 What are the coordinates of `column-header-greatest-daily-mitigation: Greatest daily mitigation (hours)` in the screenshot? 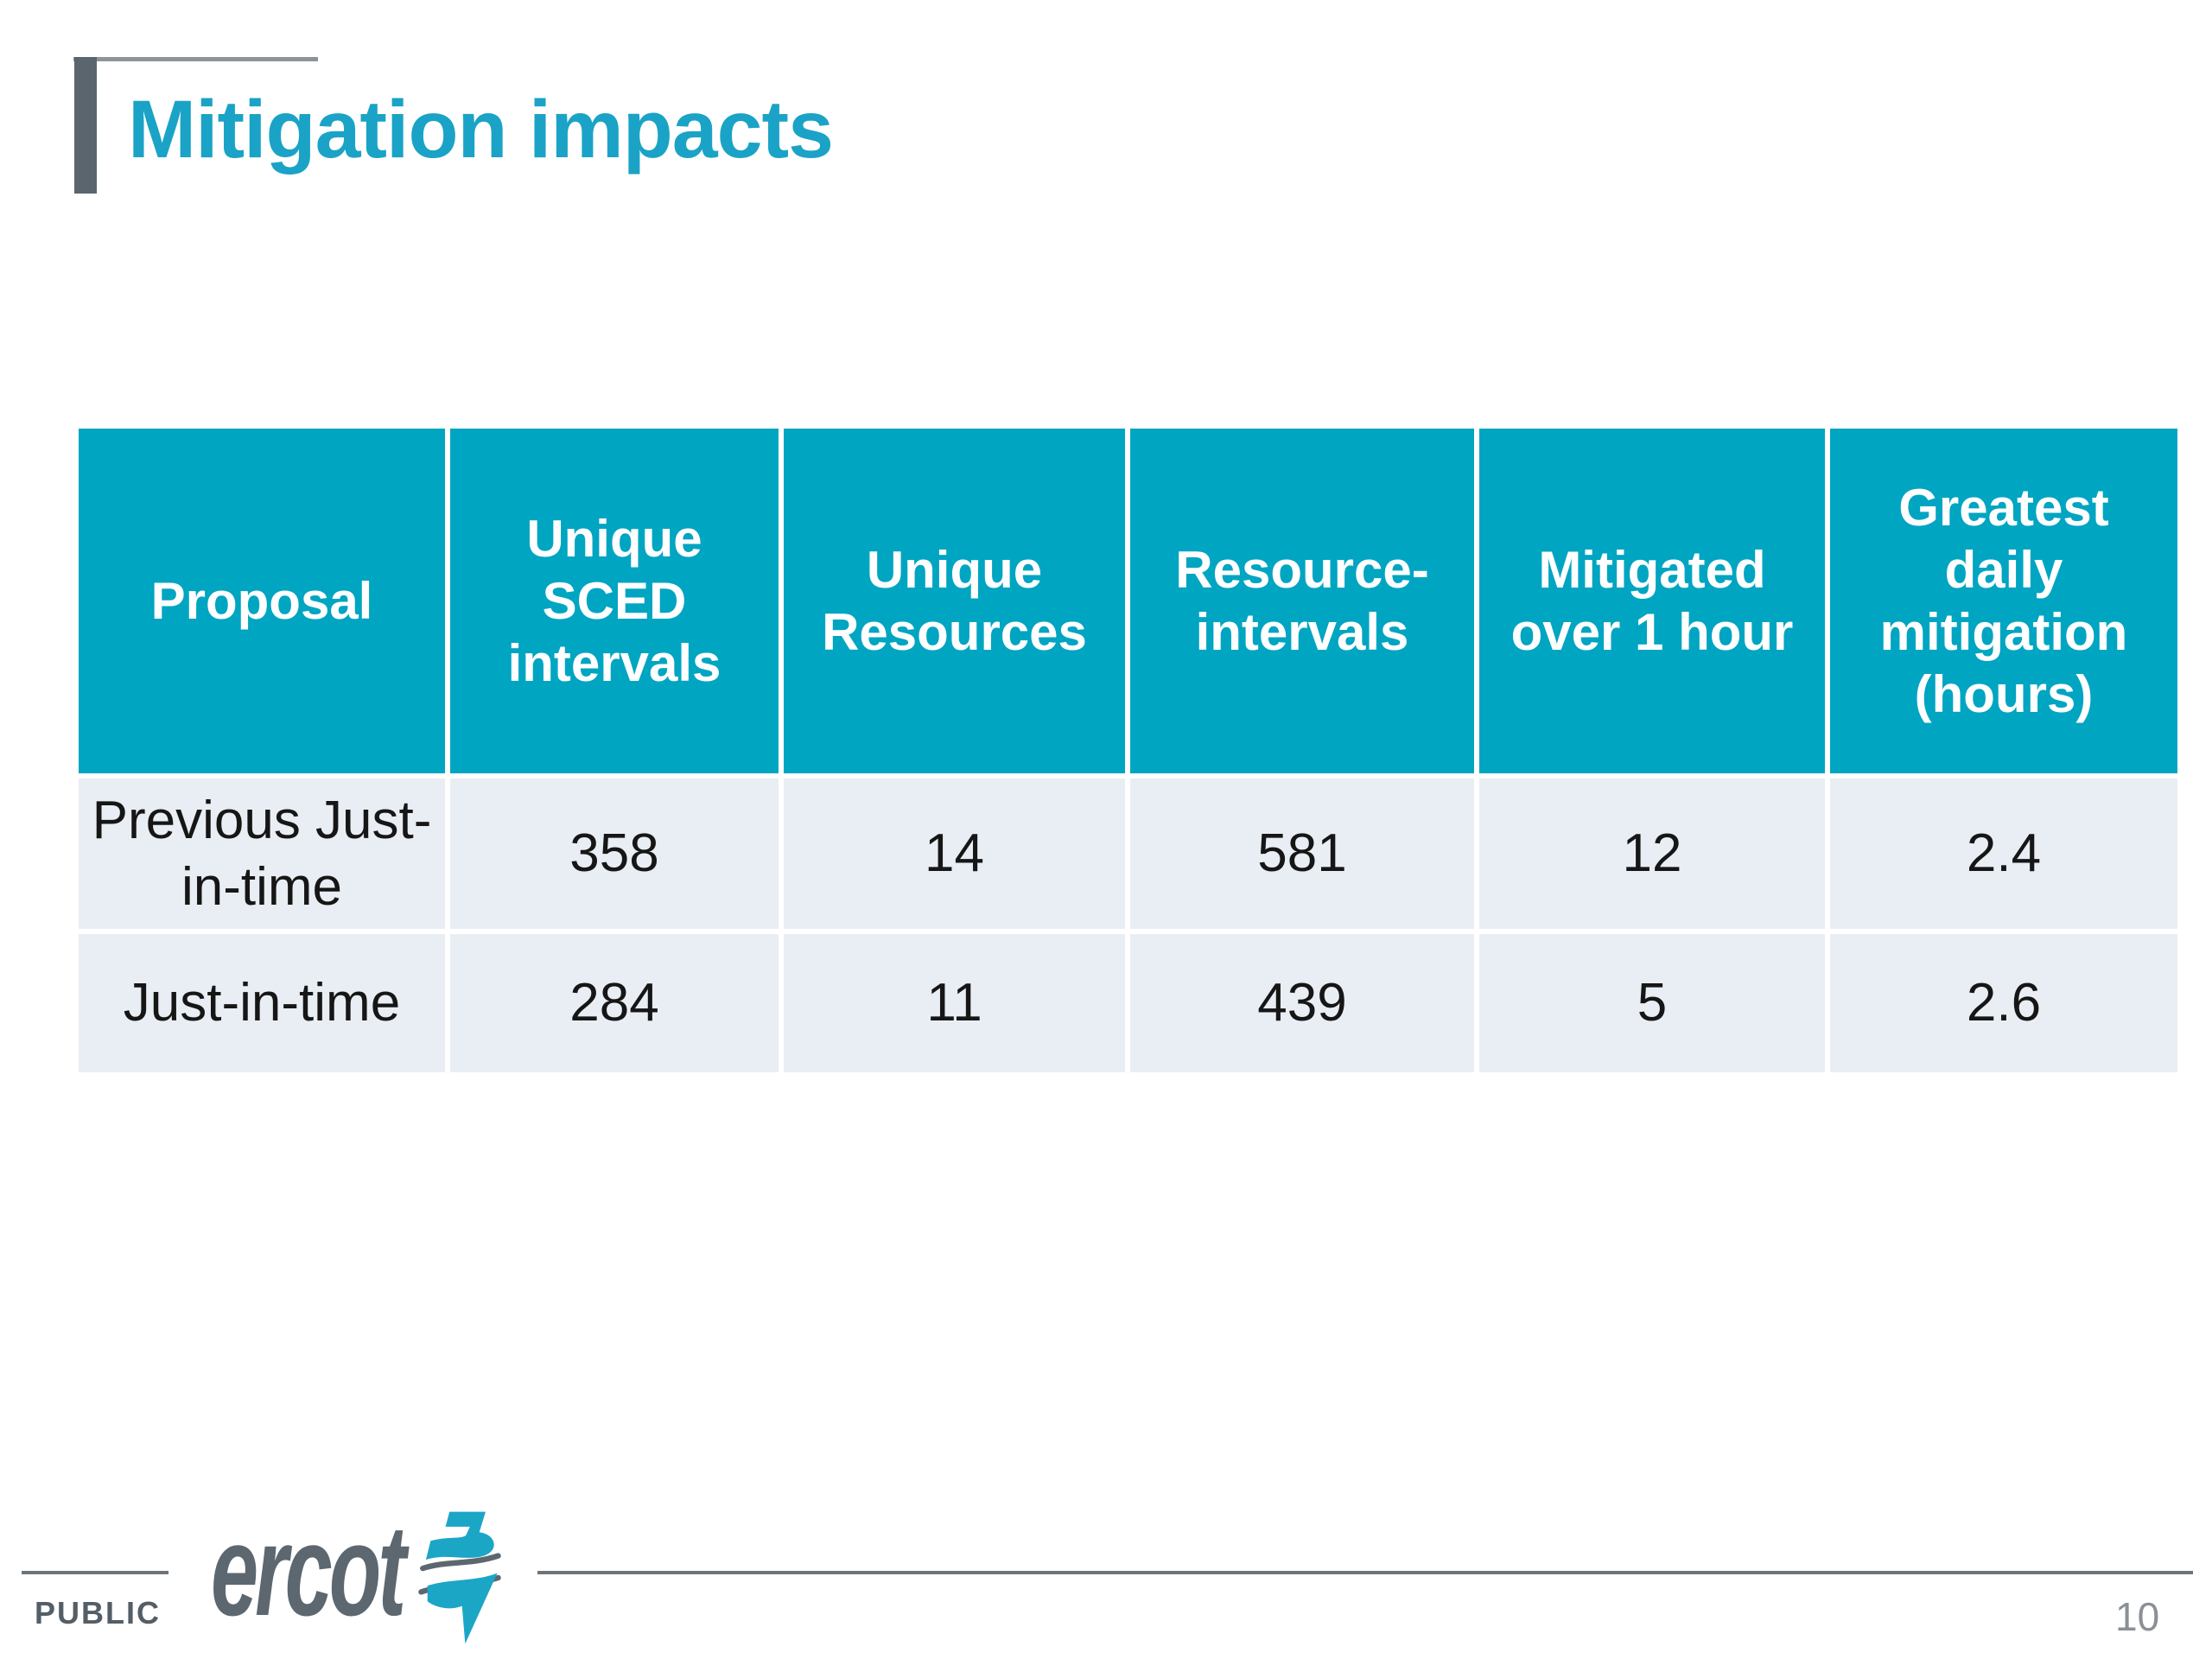 It's located at (2004, 601).